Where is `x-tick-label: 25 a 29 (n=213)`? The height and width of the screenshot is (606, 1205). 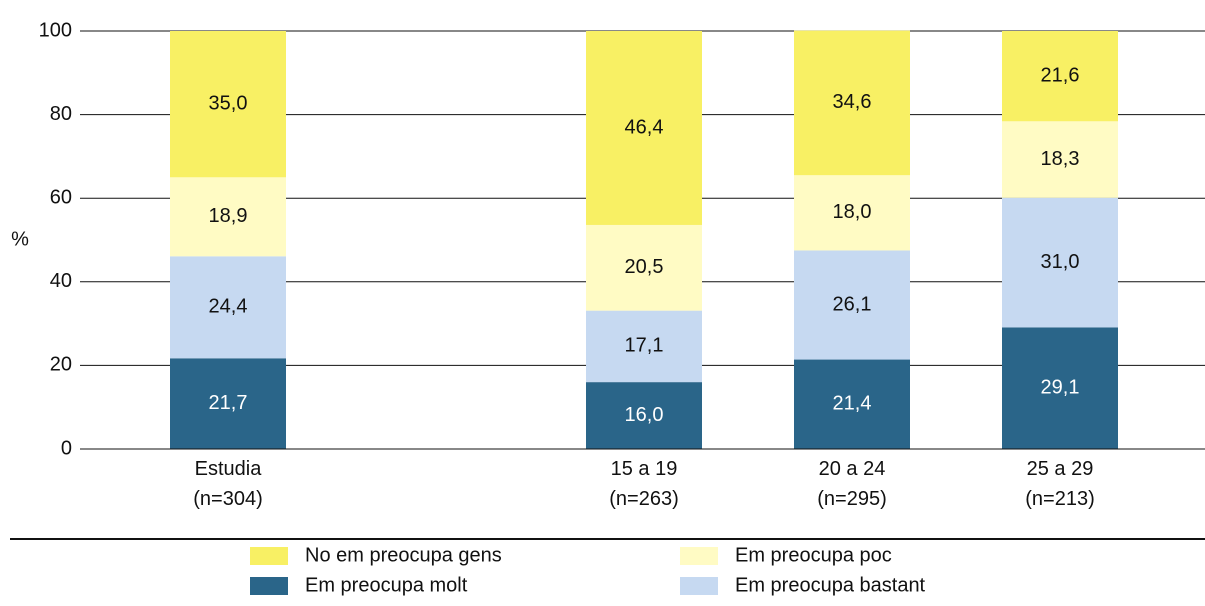 x-tick-label: 25 a 29 (n=213) is located at coordinates (1060, 484).